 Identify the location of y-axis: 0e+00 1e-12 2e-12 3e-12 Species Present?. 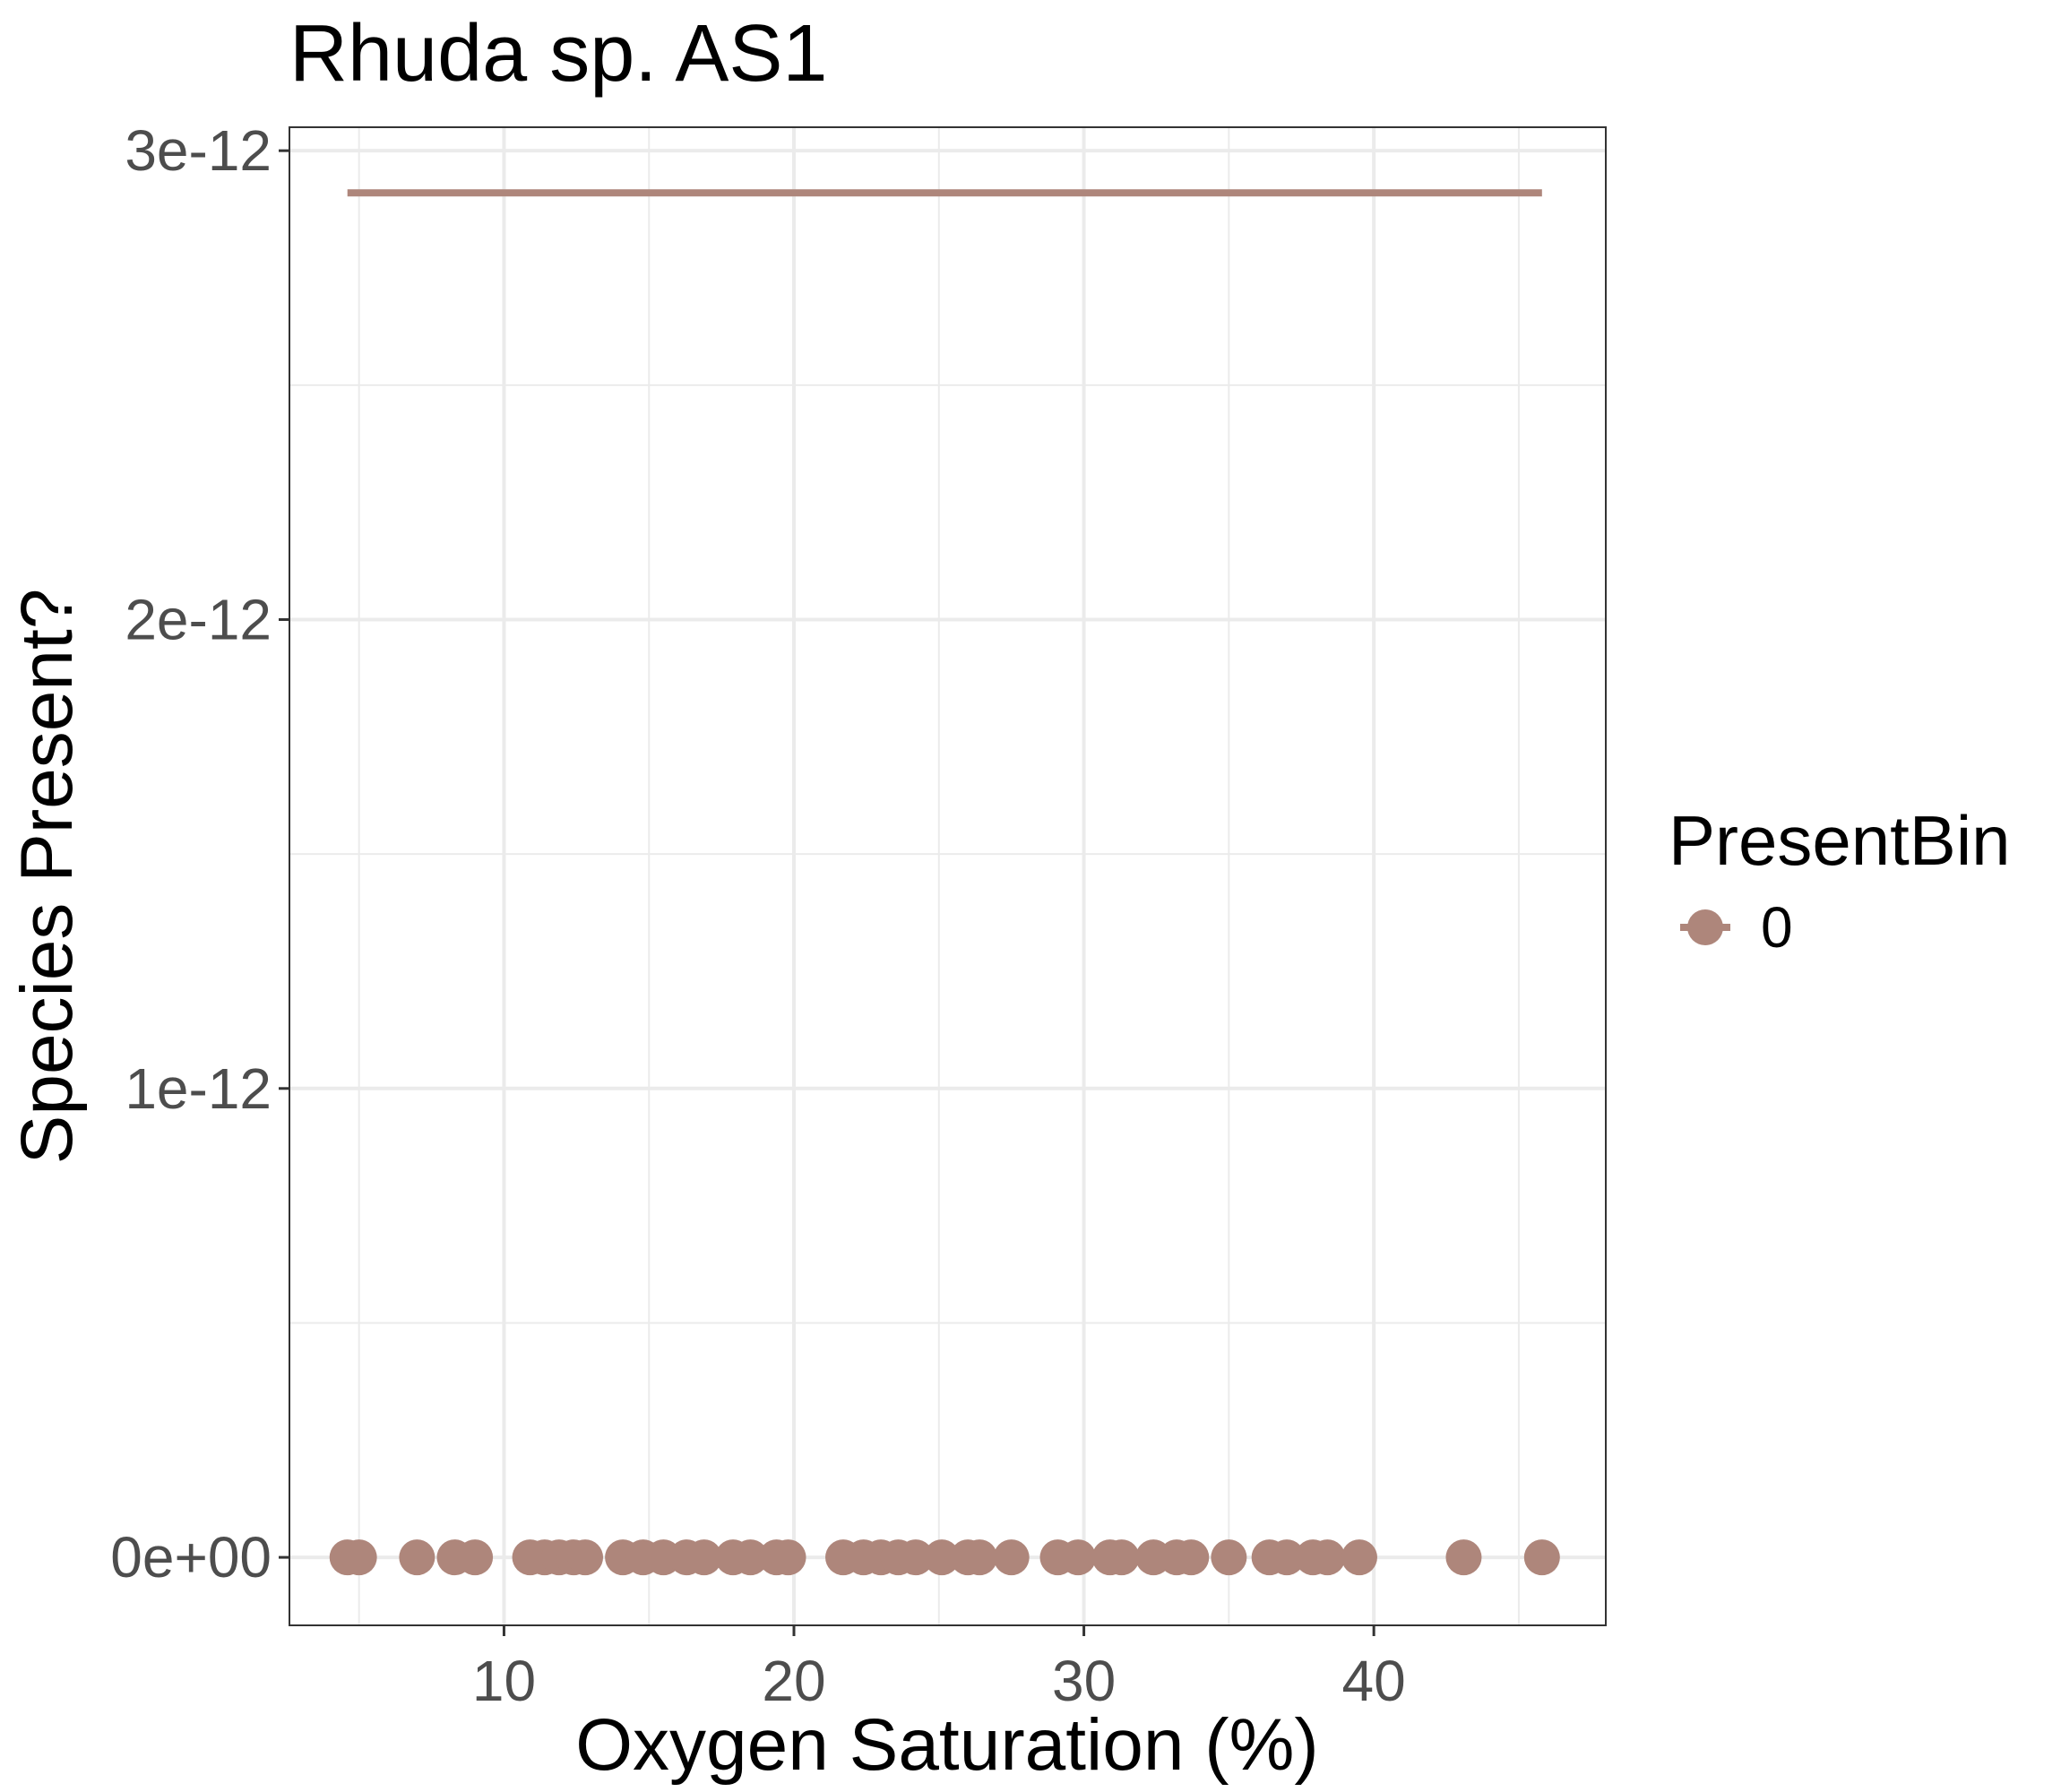
(147, 854).